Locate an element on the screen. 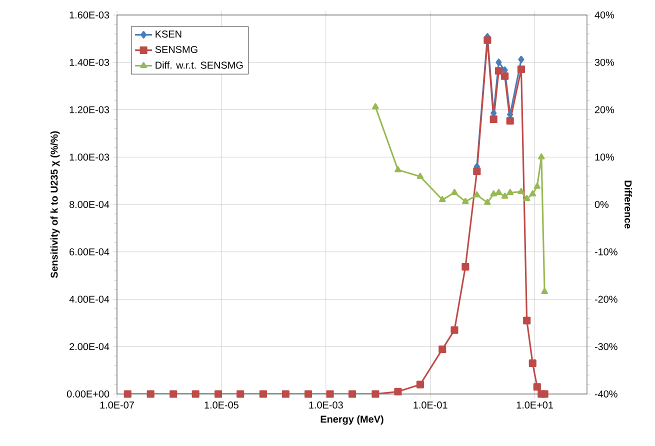  y2-tick-label: 40% is located at coordinates (604, 15).